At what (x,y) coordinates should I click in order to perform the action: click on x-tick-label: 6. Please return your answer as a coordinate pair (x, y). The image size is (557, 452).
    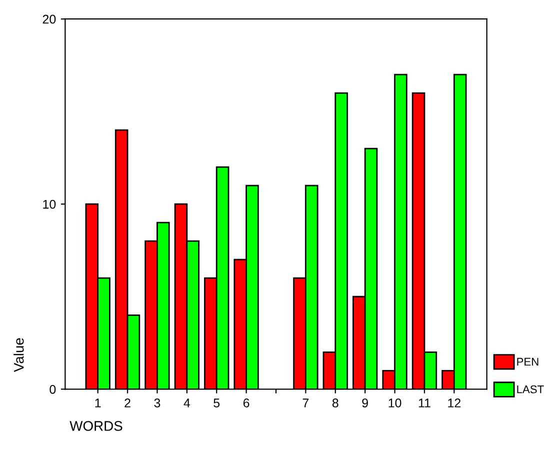
    Looking at the image, I should click on (246, 403).